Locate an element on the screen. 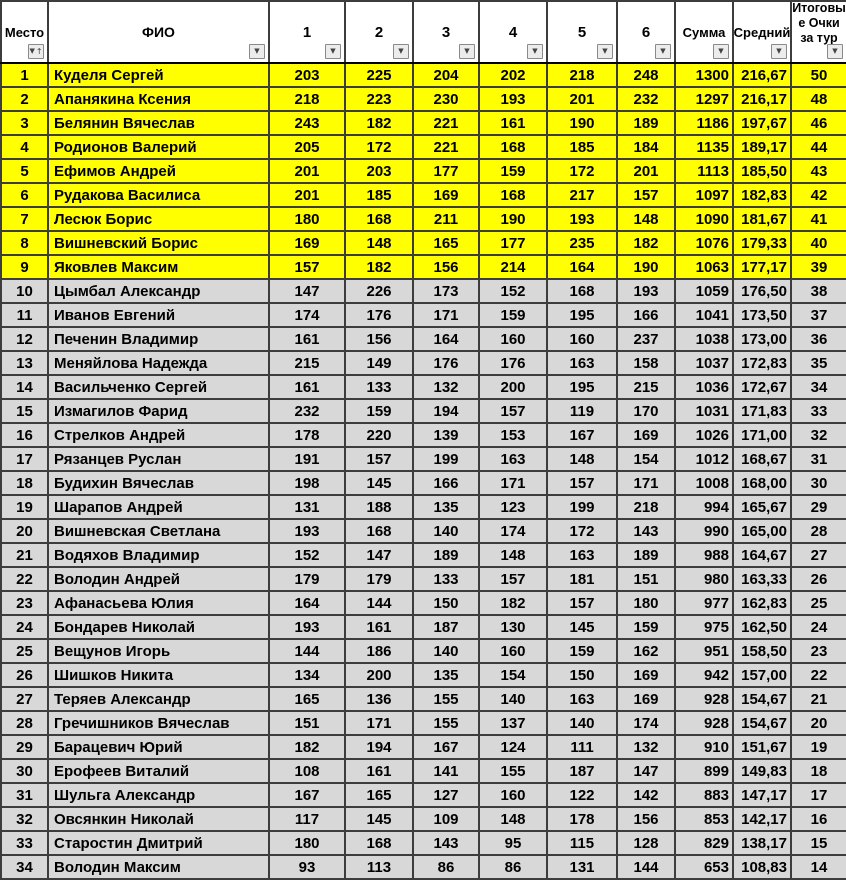  game2-cell: 203 is located at coordinates (379, 171).